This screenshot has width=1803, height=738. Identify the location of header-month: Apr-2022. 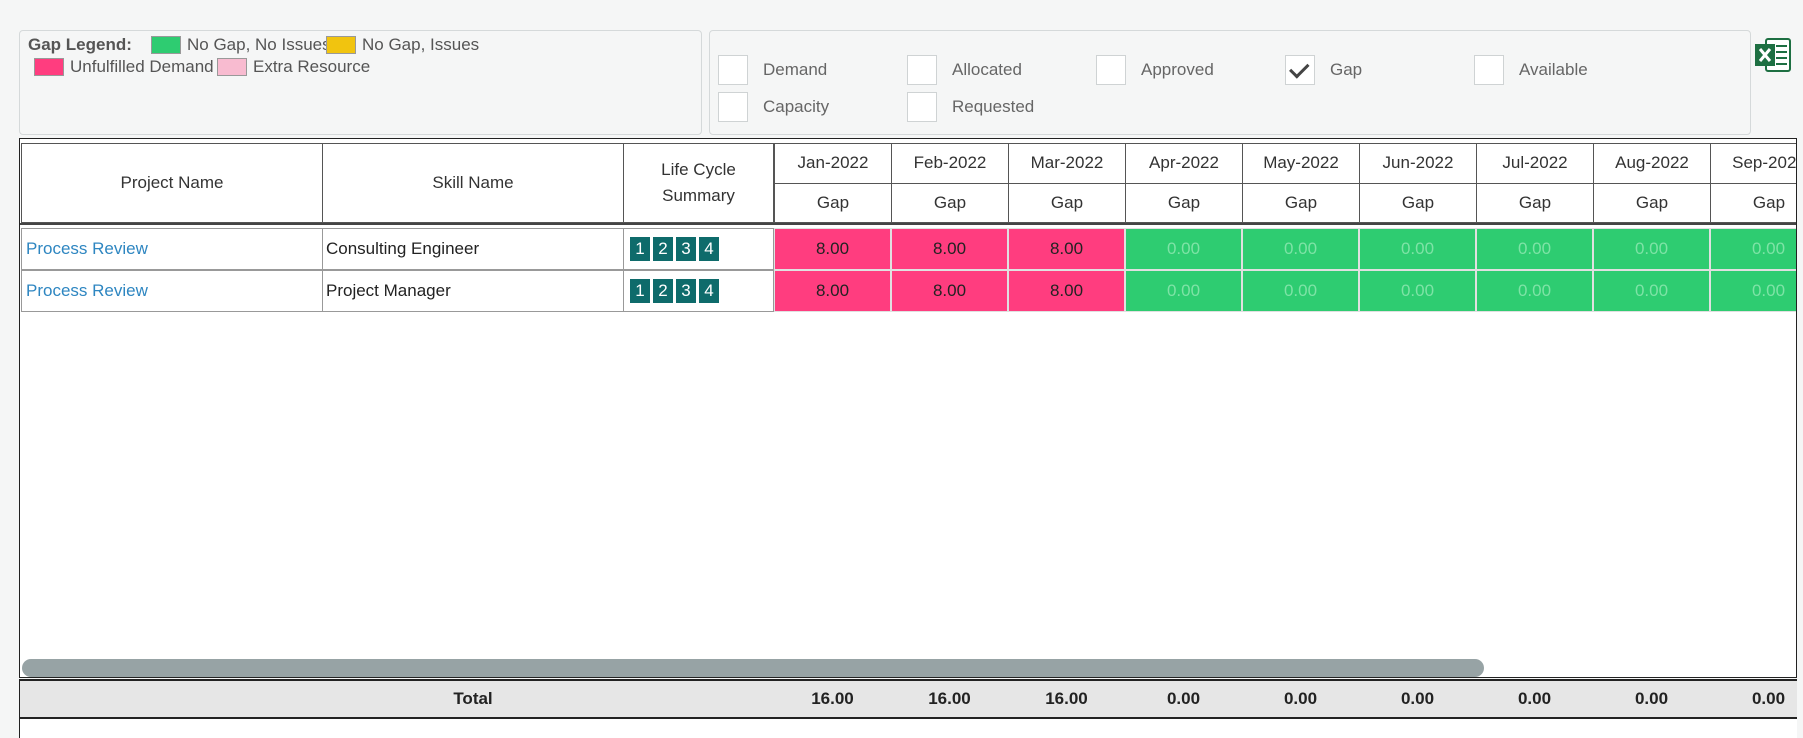
(1184, 163).